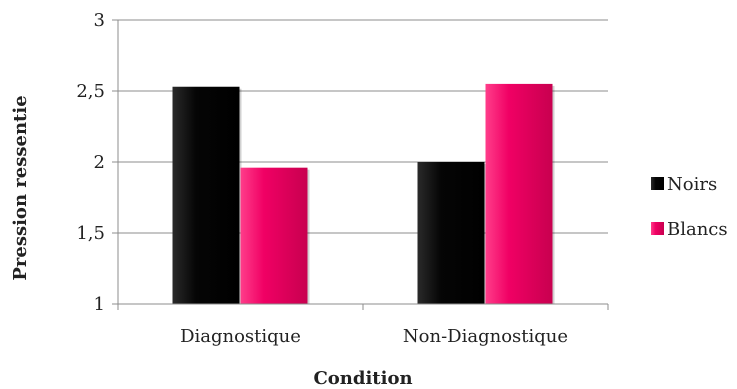  What do you see at coordinates (363, 325) in the screenshot?
I see `x-axis-ticks: Diagnostique Non-Diagnostique` at bounding box center [363, 325].